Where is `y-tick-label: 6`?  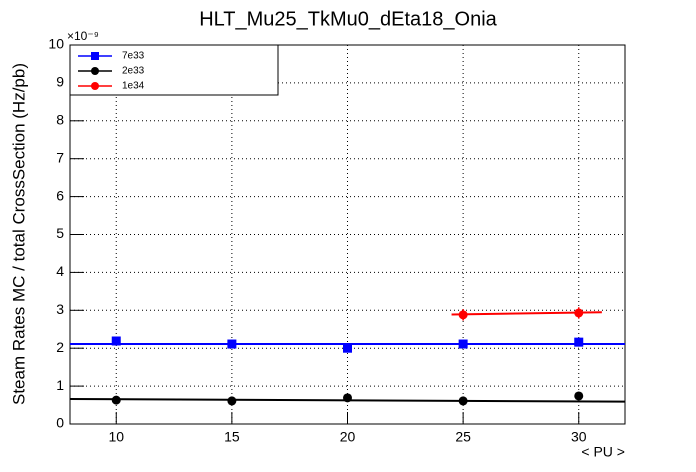
y-tick-label: 6 is located at coordinates (60, 195).